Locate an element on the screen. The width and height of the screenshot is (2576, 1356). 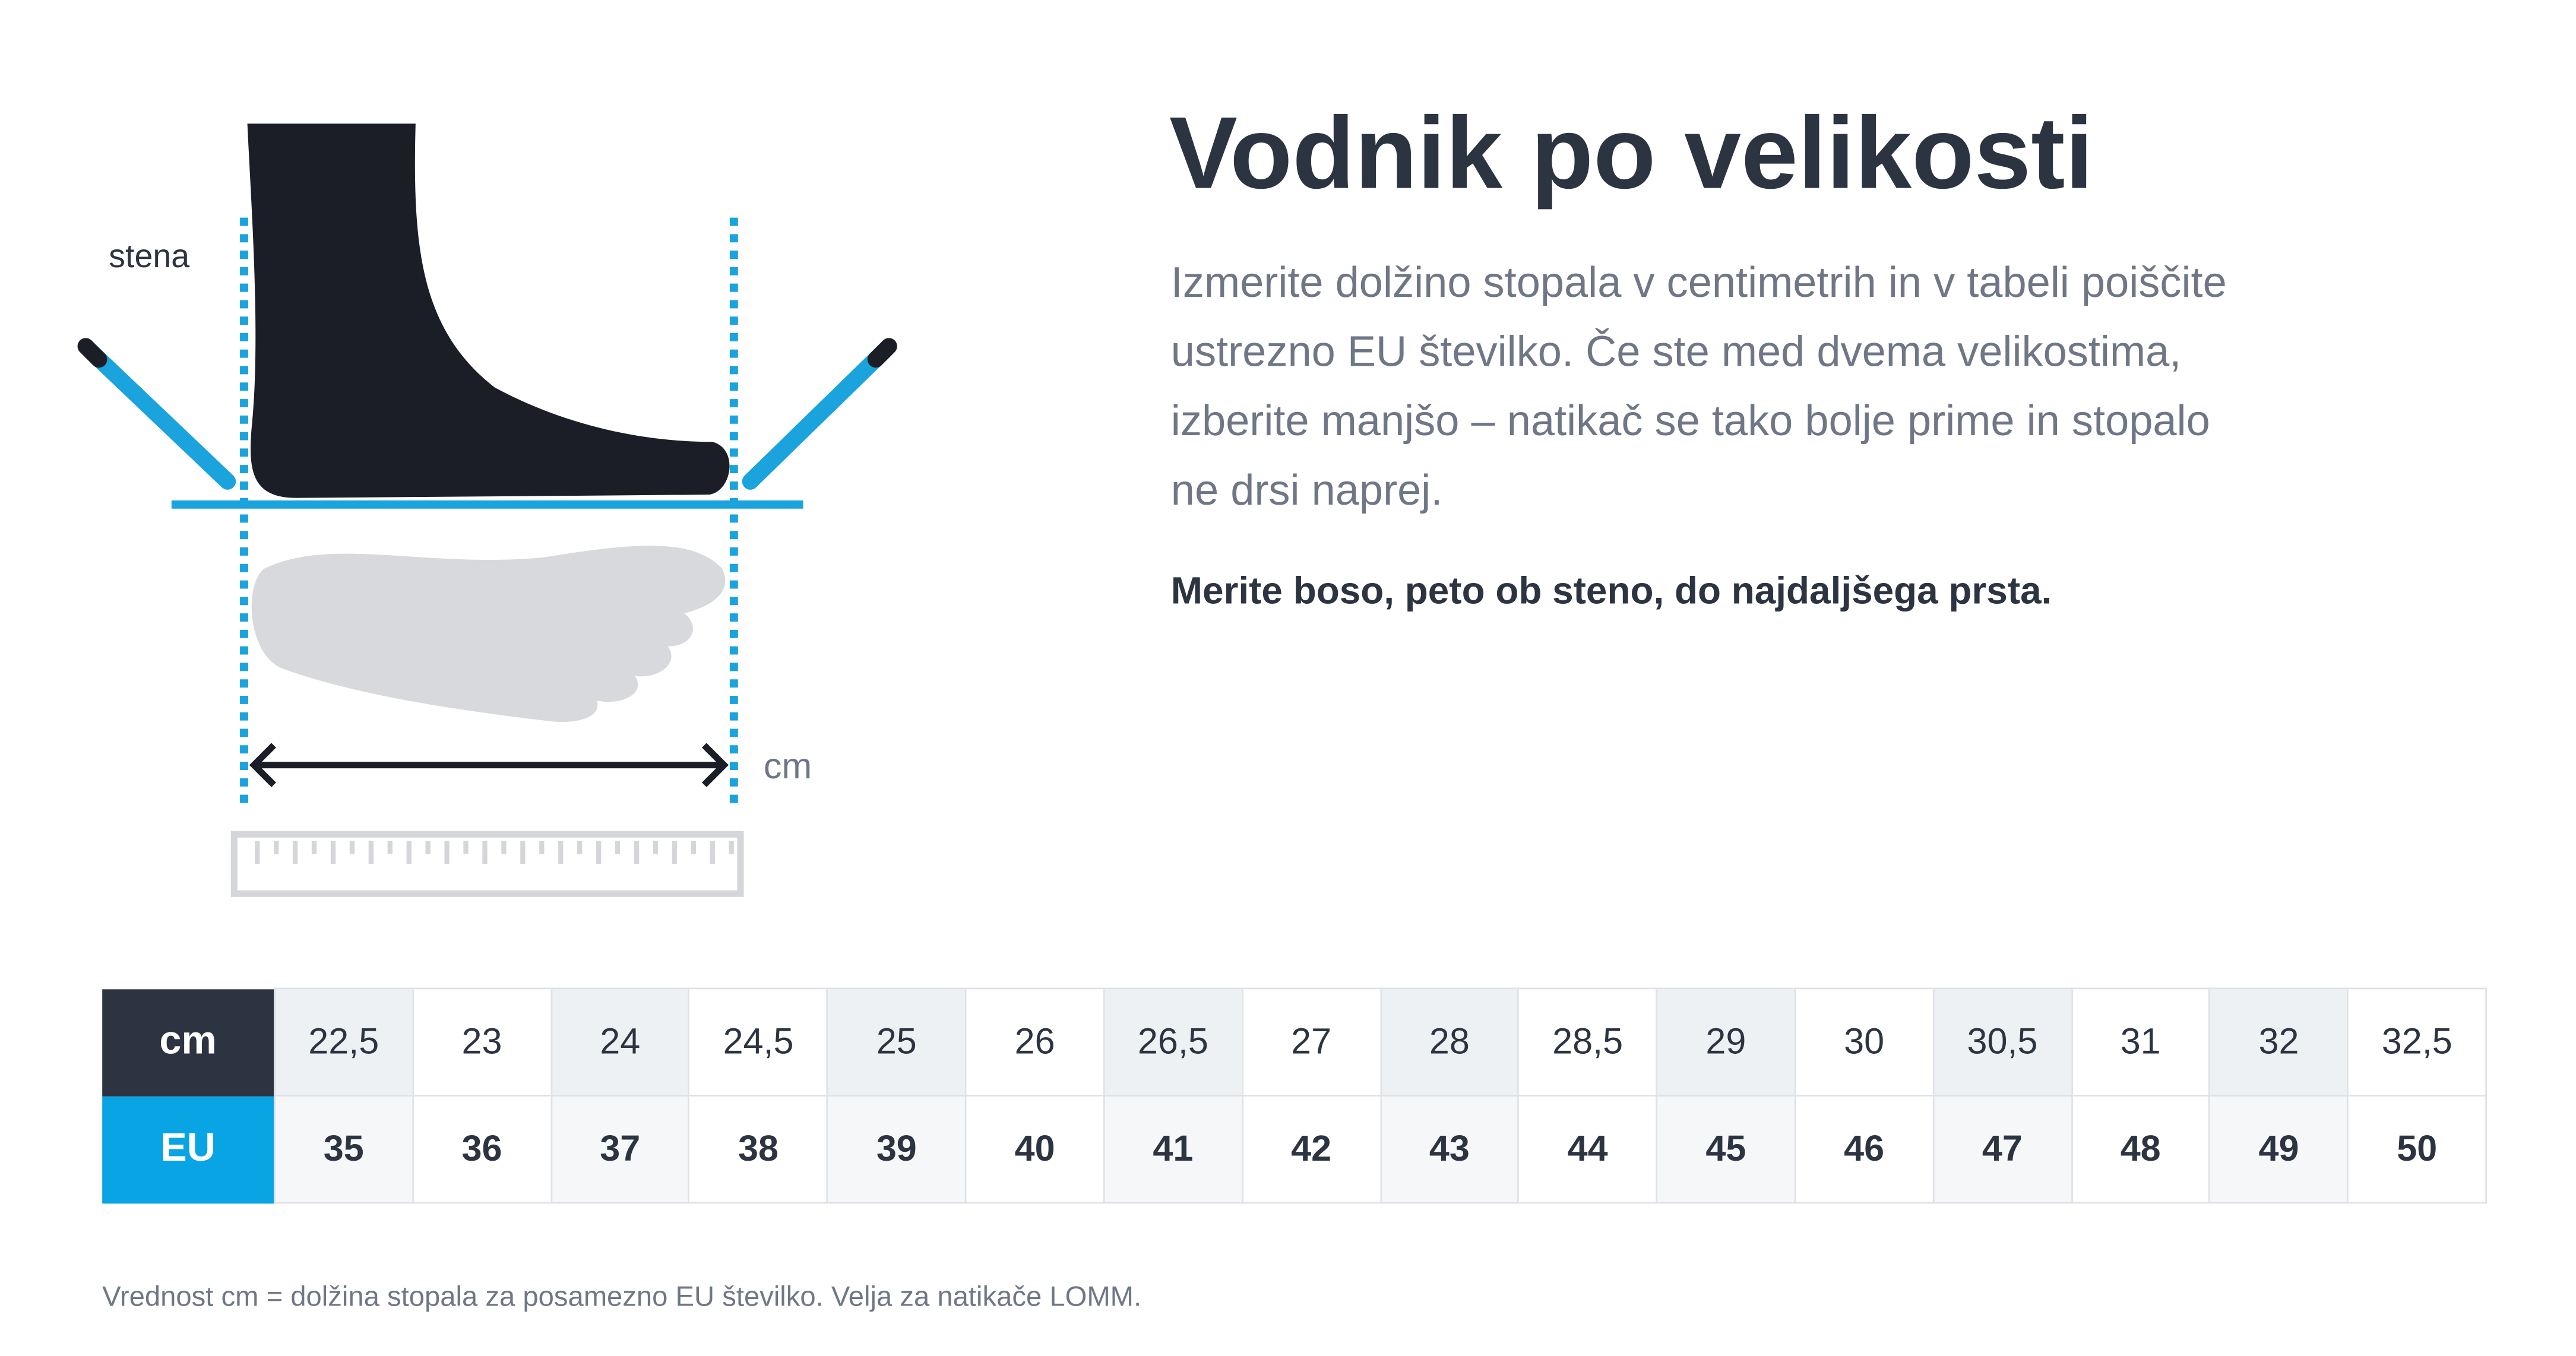
size-cell: 30 is located at coordinates (1864, 1042).